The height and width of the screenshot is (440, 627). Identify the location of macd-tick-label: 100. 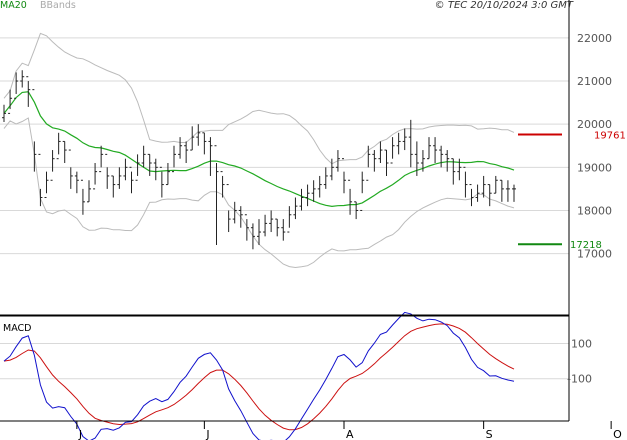
(581, 343).